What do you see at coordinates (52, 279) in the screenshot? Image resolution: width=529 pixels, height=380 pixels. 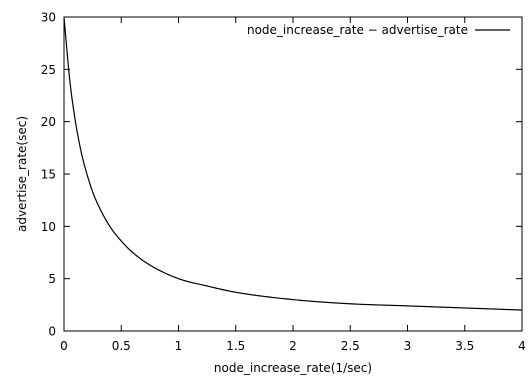 I see `y-tick-label: 5` at bounding box center [52, 279].